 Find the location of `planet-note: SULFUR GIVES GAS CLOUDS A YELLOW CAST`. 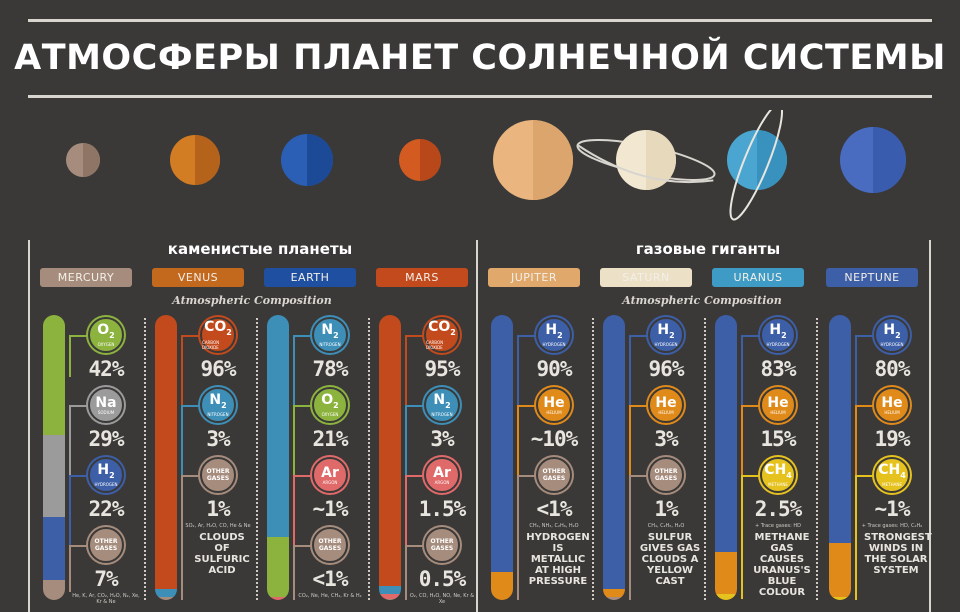

planet-note: SULFUR GIVES GAS CLOUDS A YELLOW CAST is located at coordinates (670, 559).